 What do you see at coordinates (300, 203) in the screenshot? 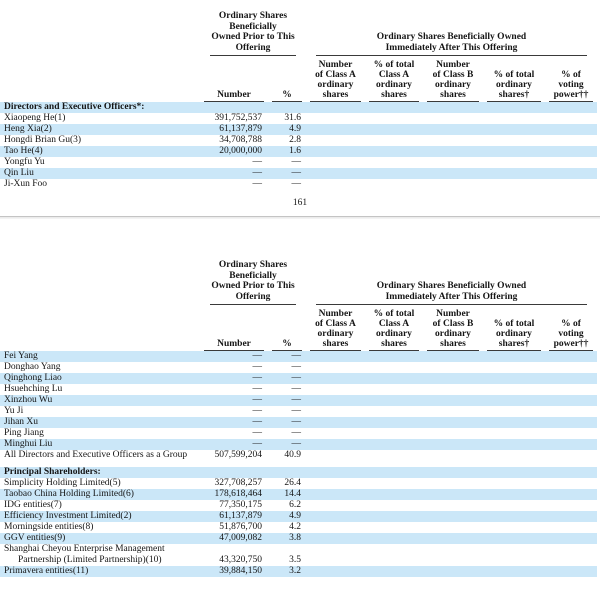
I see `page-number: 161` at bounding box center [300, 203].